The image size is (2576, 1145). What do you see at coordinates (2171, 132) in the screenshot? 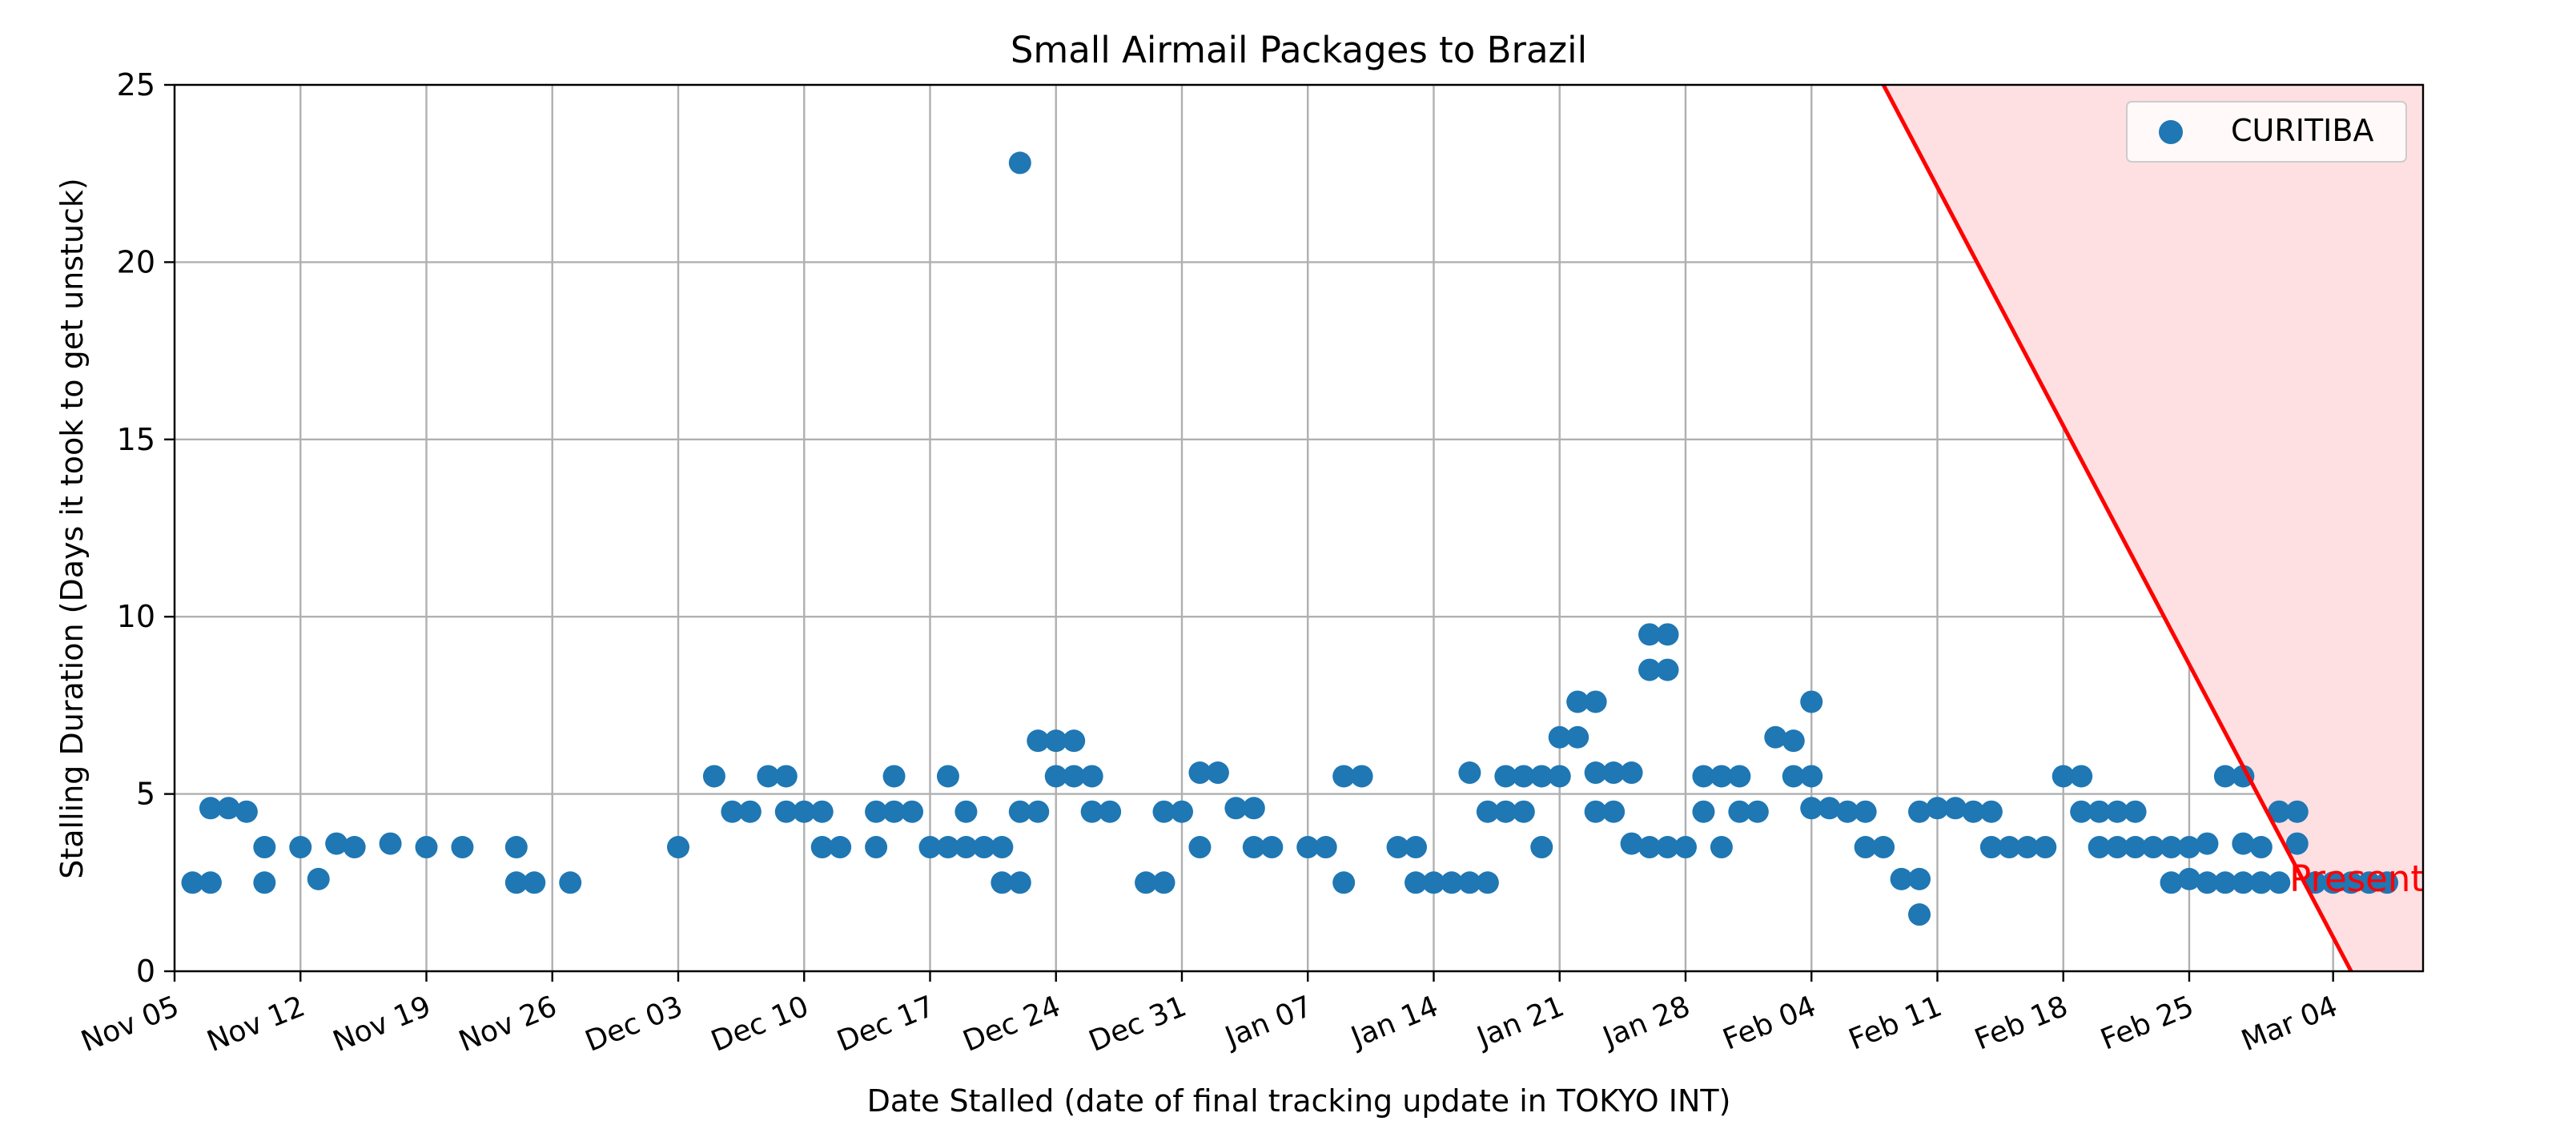
I see `legend-marker` at bounding box center [2171, 132].